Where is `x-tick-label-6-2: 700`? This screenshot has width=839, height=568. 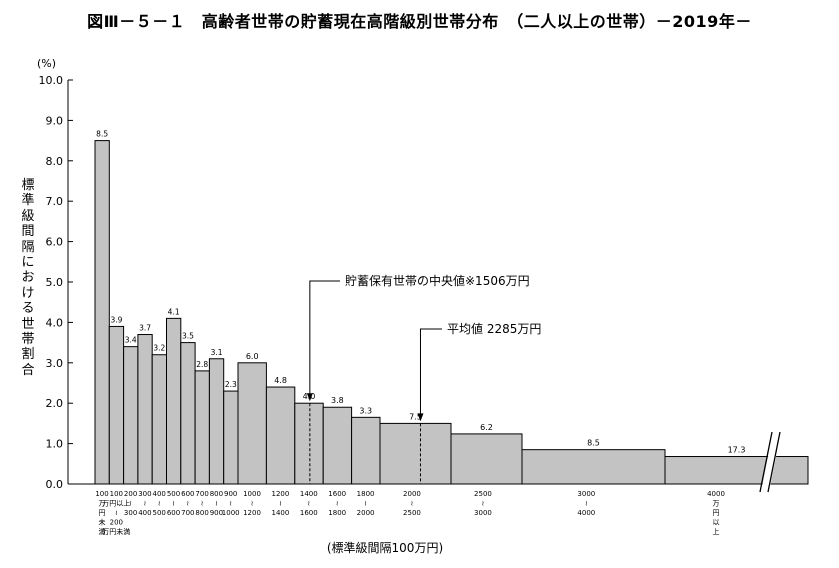
x-tick-label-6-2: 700 is located at coordinates (187, 513).